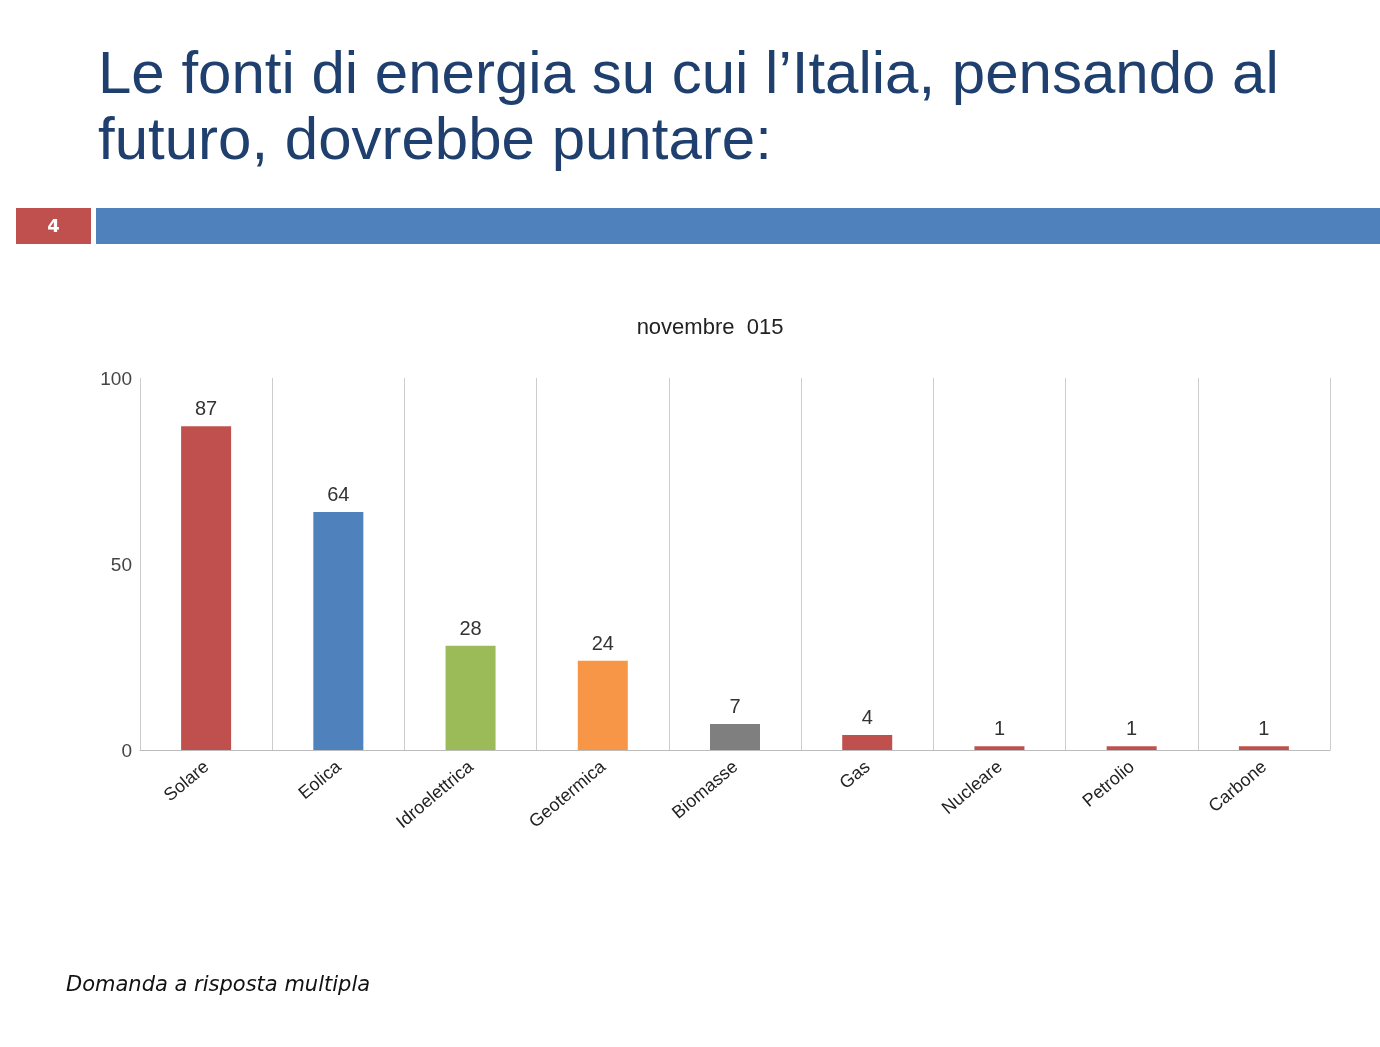 The image size is (1380, 1047). What do you see at coordinates (53, 226) in the screenshot?
I see `text: 4` at bounding box center [53, 226].